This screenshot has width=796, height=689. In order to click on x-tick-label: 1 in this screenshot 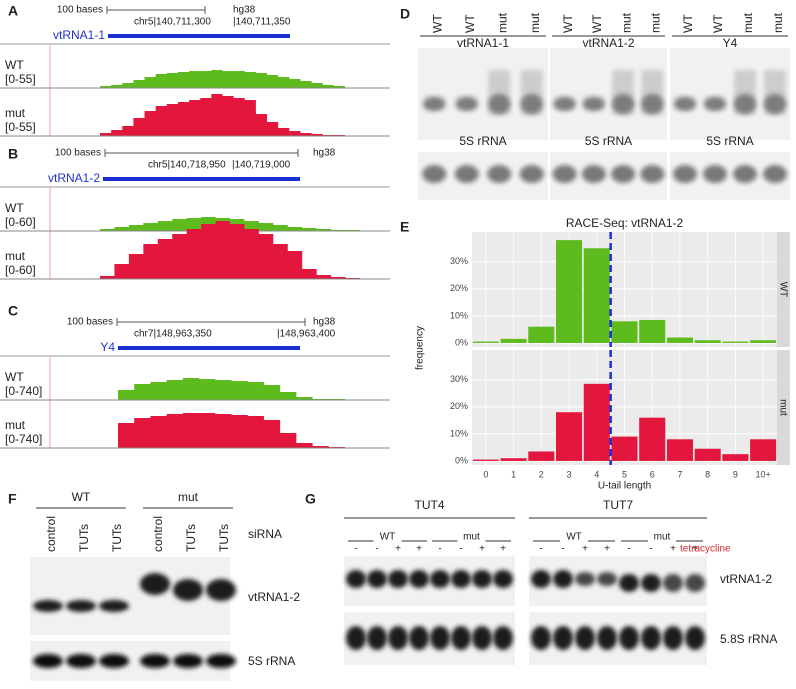, I will do `click(513, 474)`.